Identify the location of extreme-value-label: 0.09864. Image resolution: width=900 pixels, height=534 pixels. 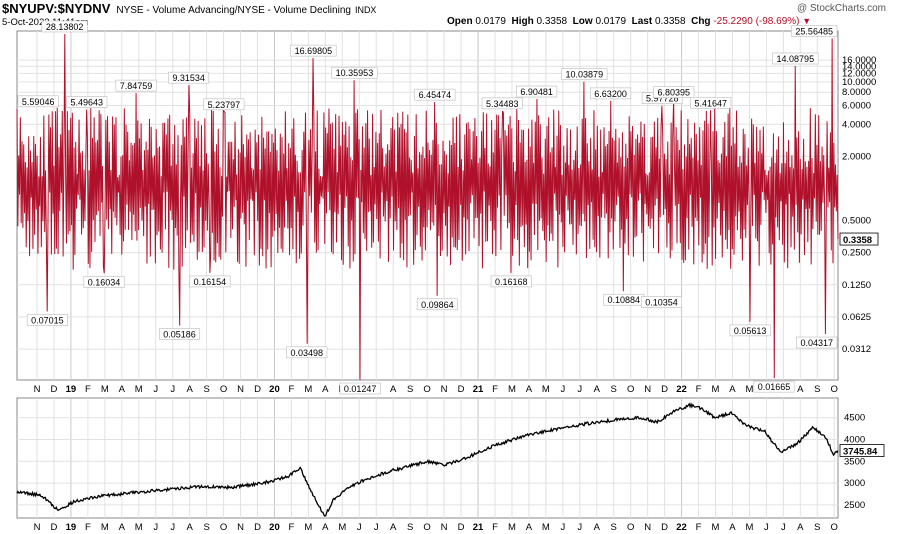
(437, 305).